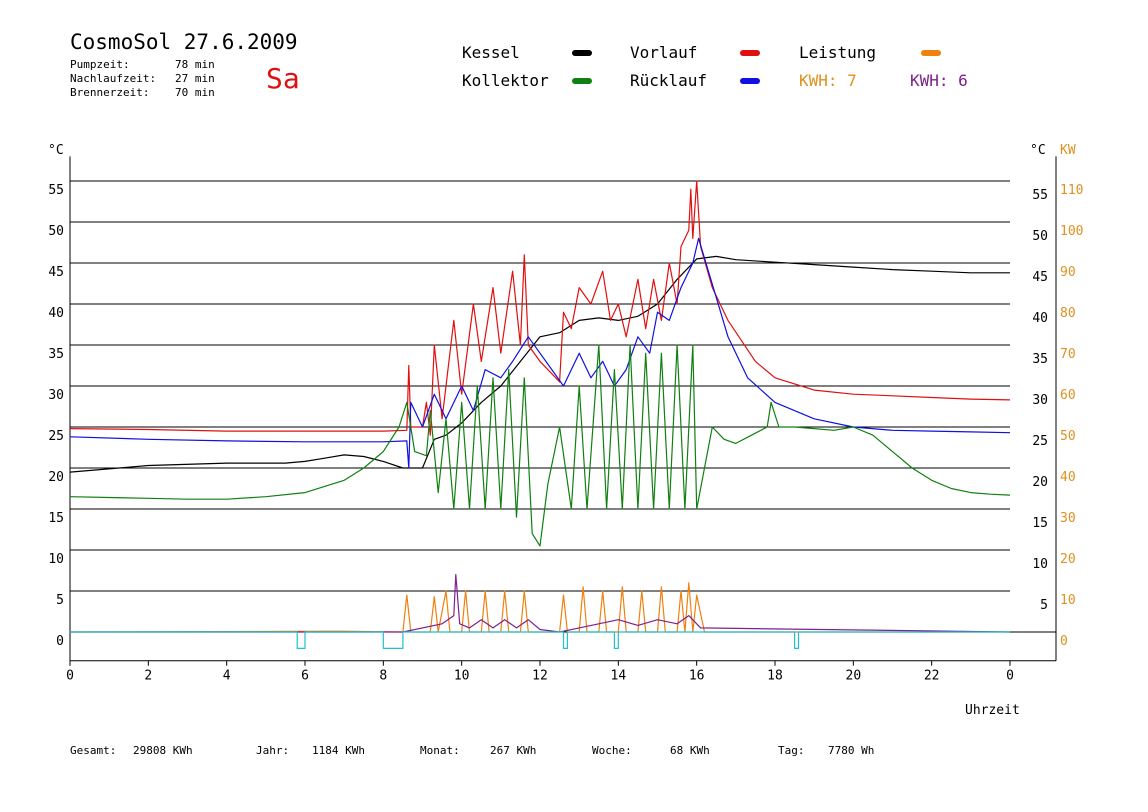 Image resolution: width=1148 pixels, height=812 pixels. Describe the element at coordinates (1040, 523) in the screenshot. I see `y-tick-right-label: 15` at that location.